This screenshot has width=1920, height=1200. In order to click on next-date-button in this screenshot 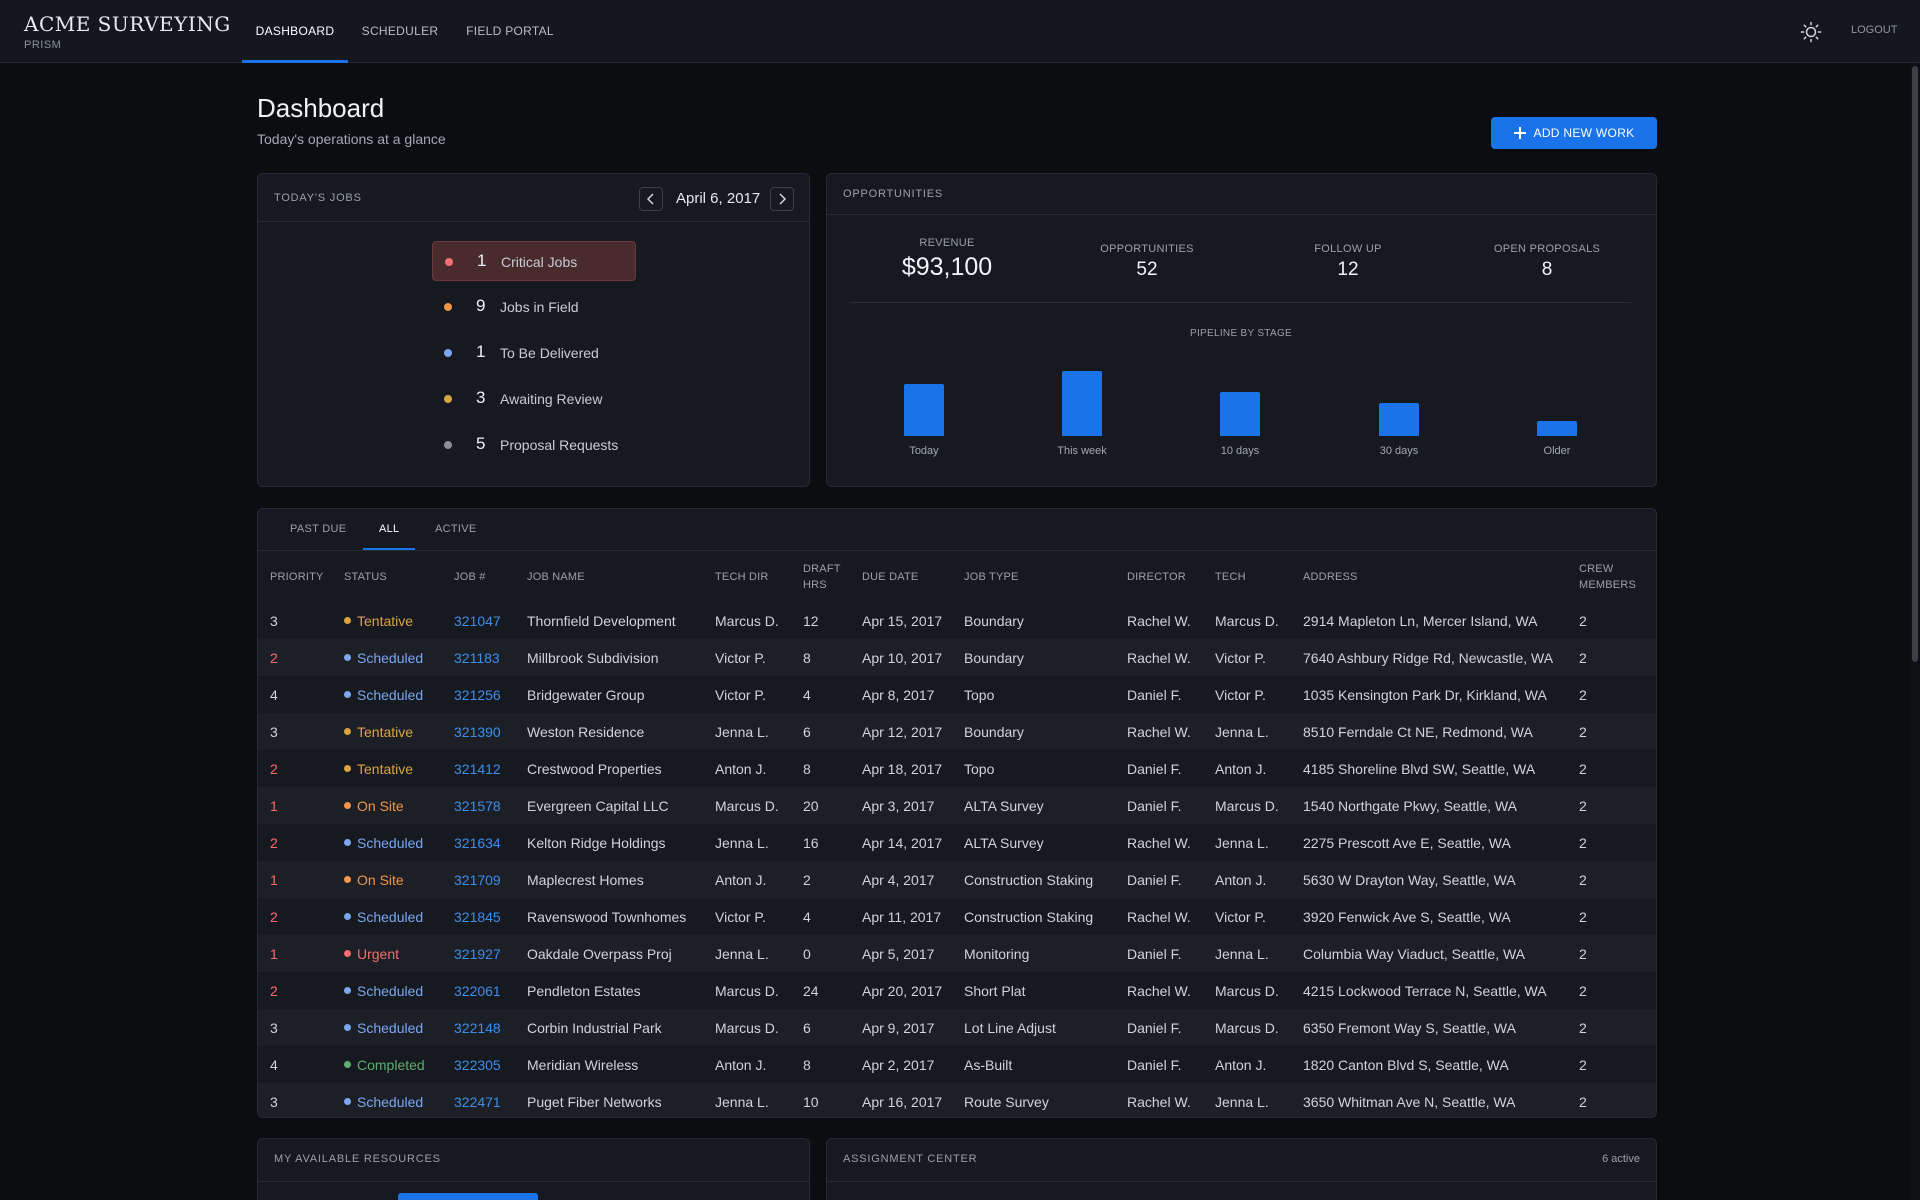, I will do `click(782, 199)`.